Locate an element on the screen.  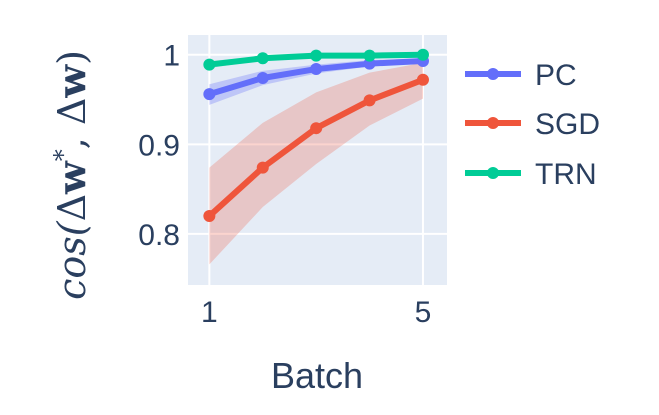
legend-label-trn: TRN is located at coordinates (566, 174).